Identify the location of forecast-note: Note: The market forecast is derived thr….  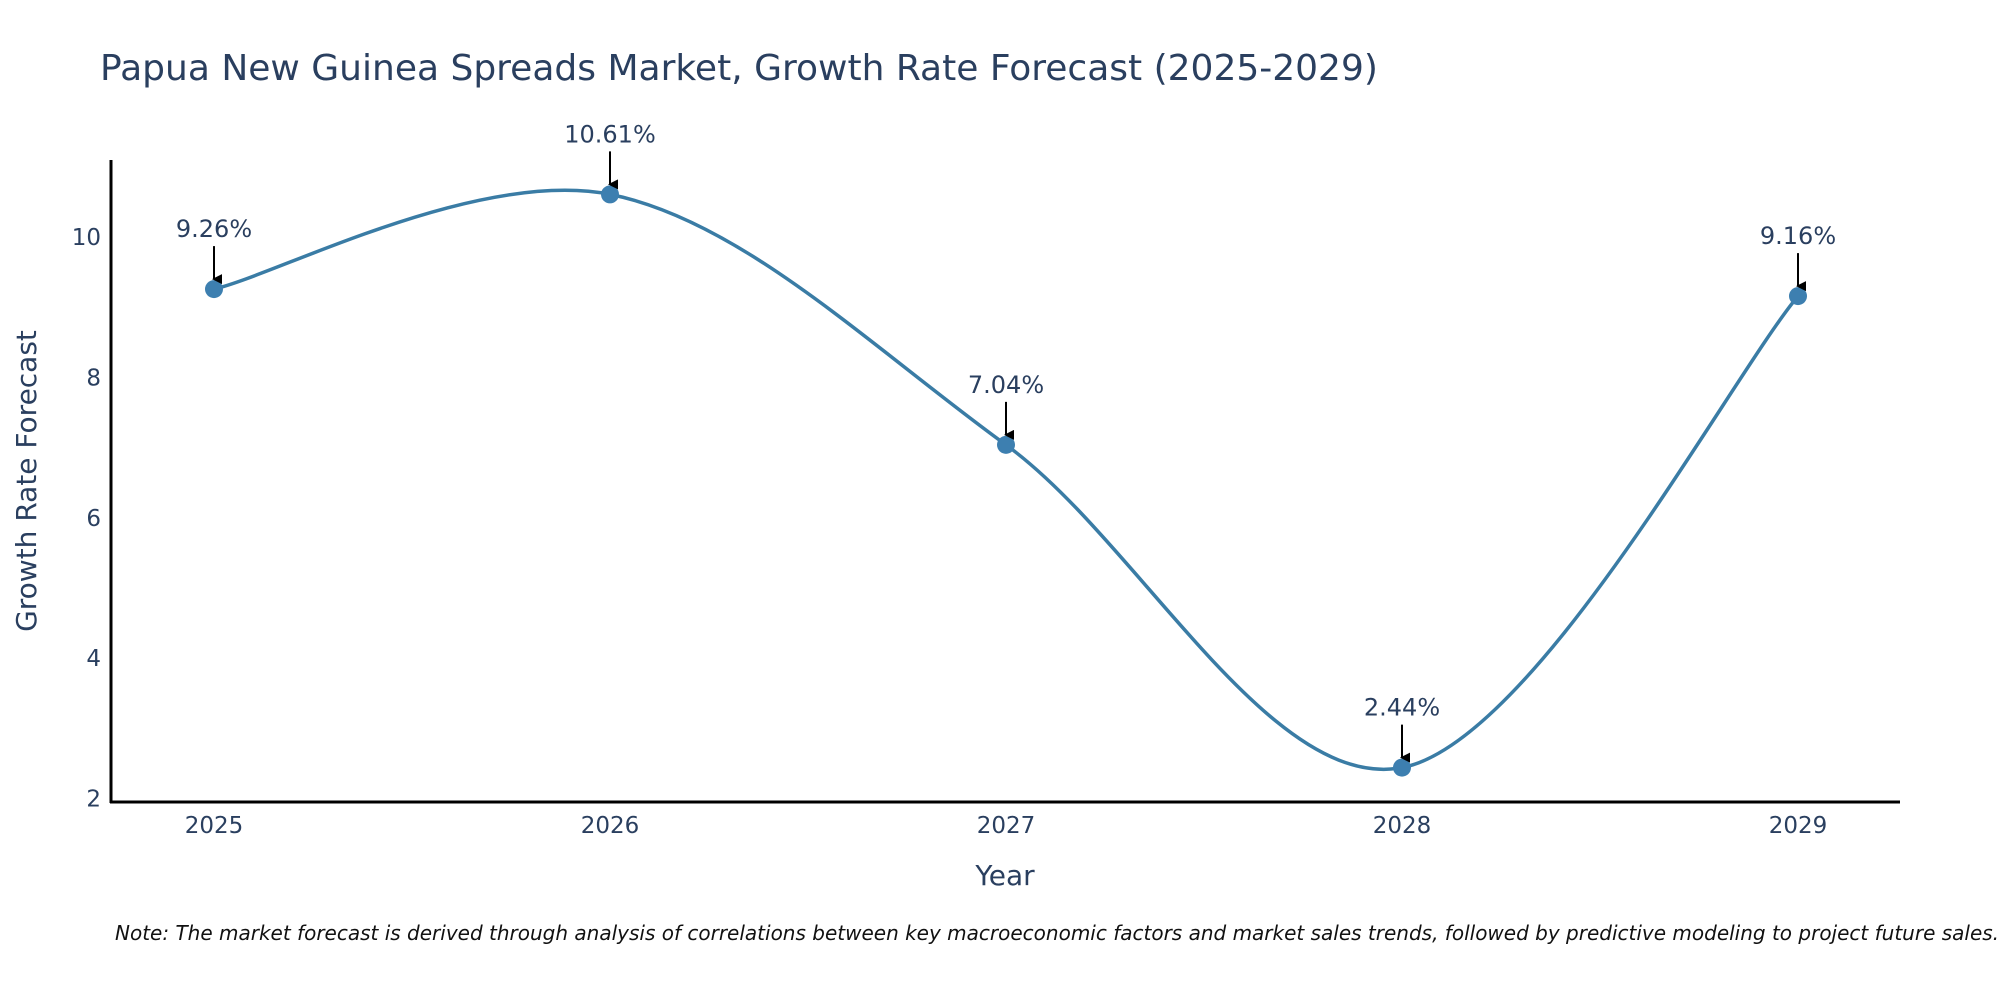
(1057, 933).